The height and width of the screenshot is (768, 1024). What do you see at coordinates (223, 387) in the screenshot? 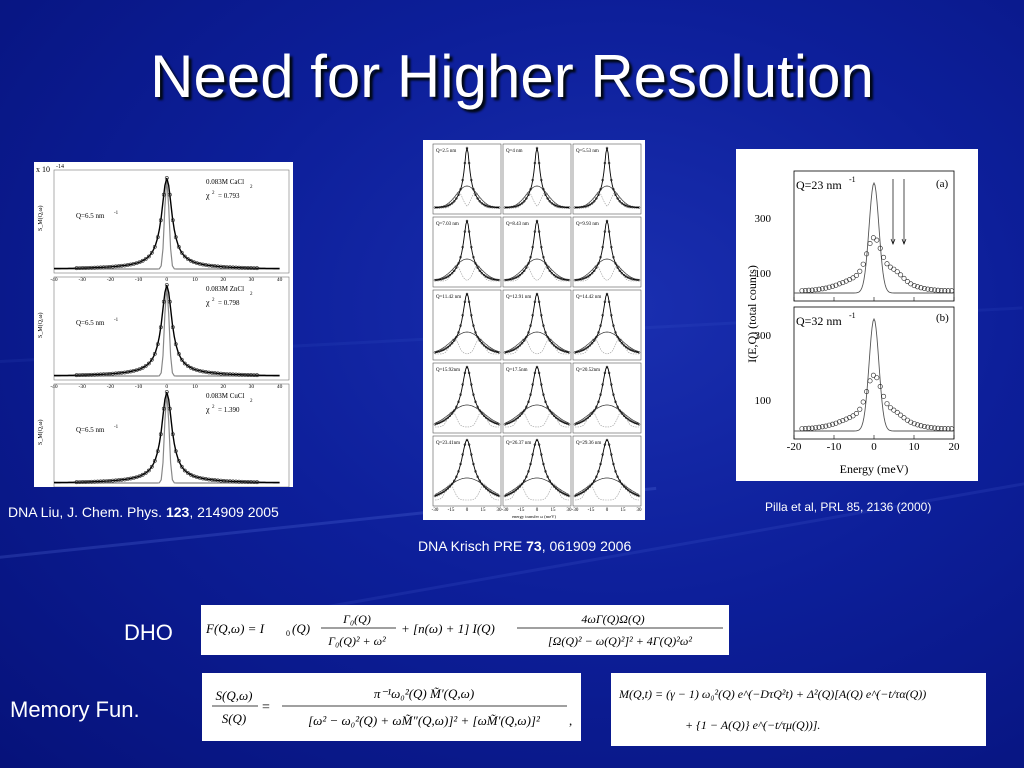
I see `liu-x-tick: 20` at bounding box center [223, 387].